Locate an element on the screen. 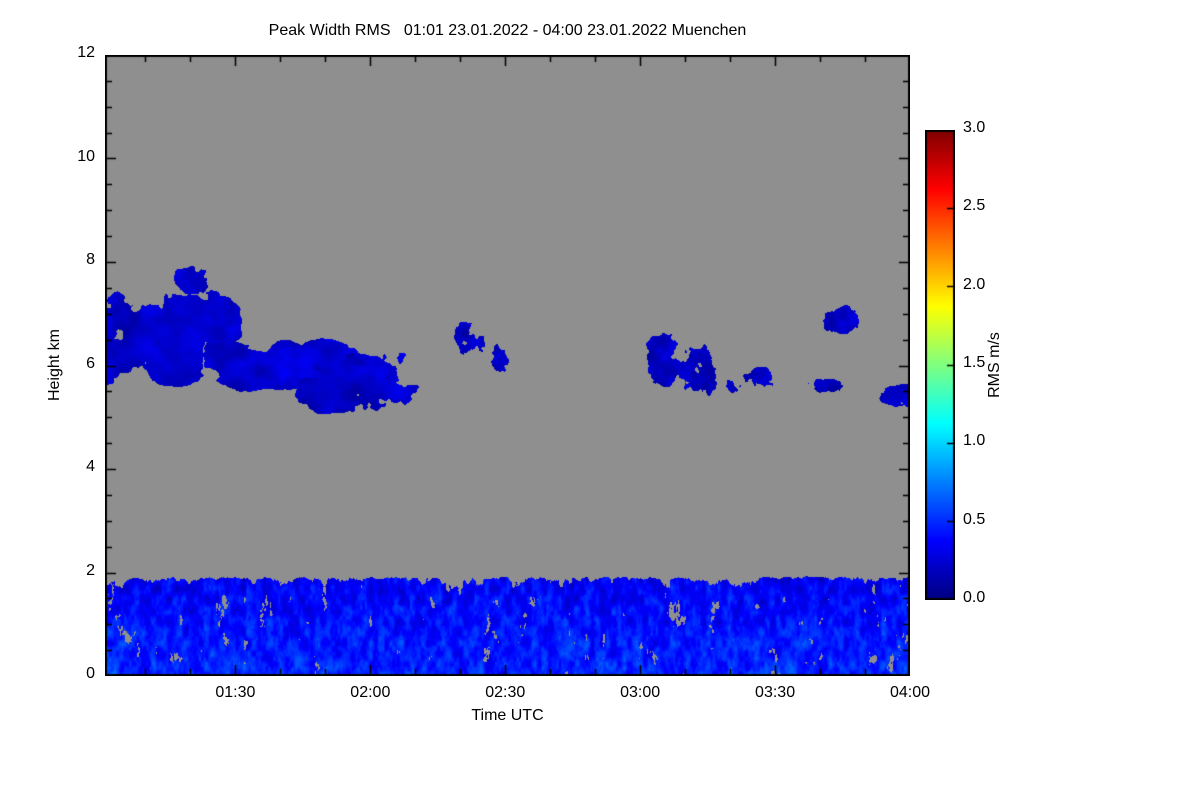 The image size is (1200, 800). colorbar-label: RMS m/s is located at coordinates (994, 365).